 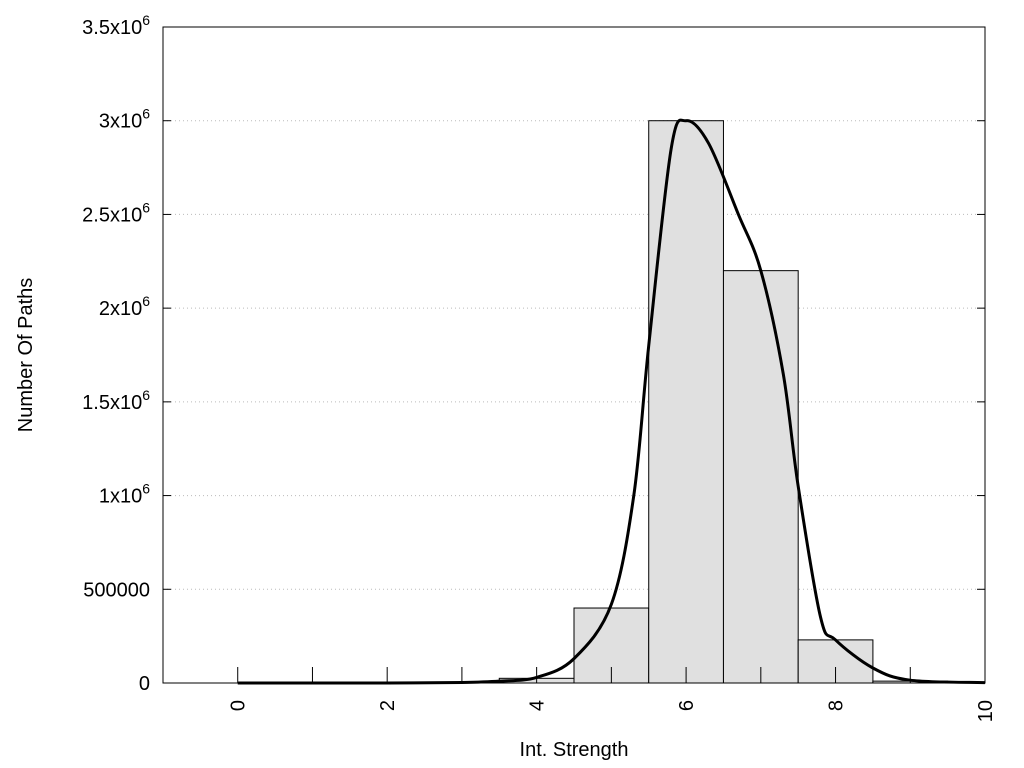 What do you see at coordinates (388, 705) in the screenshot?
I see `x-tick-label: 2` at bounding box center [388, 705].